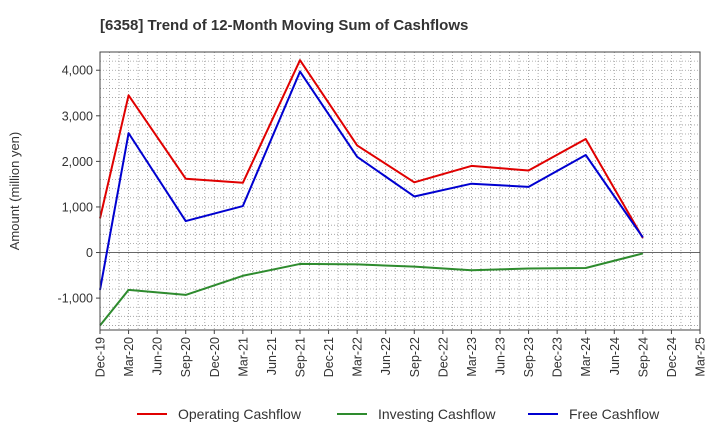 The width and height of the screenshot is (720, 440). Describe the element at coordinates (101, 357) in the screenshot. I see `x-tick-label: Dec-19` at that location.